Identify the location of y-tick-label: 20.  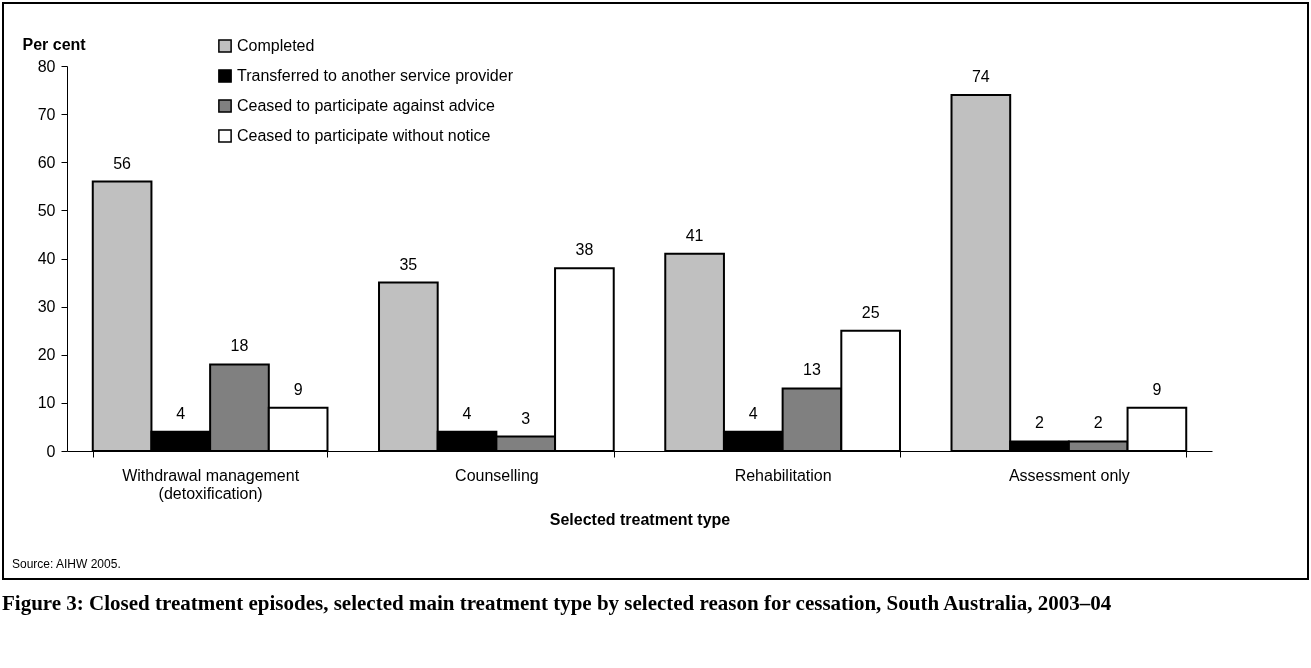
(46, 355).